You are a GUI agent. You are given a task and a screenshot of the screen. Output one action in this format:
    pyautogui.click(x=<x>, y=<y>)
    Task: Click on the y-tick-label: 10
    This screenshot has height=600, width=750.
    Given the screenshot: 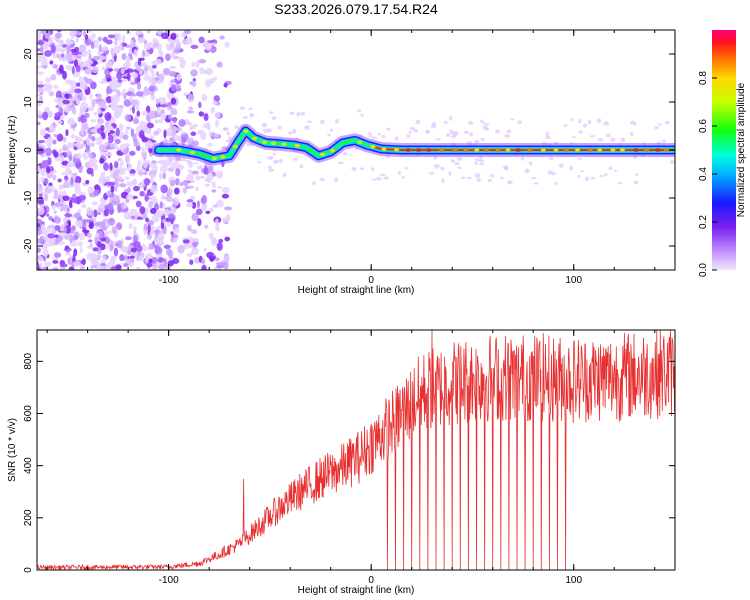 What is the action you would take?
    pyautogui.click(x=28, y=102)
    